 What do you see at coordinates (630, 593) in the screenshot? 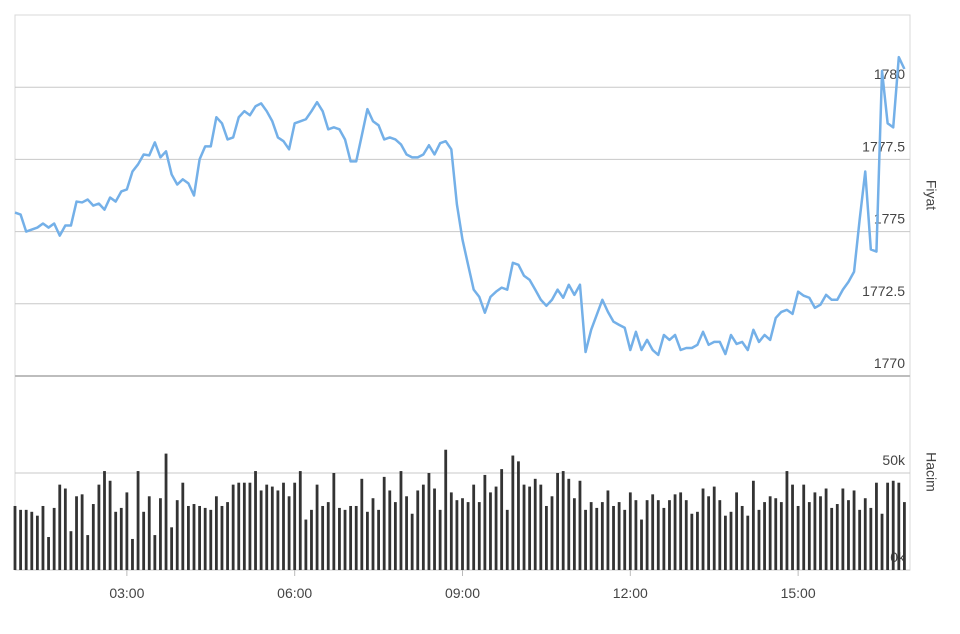
I see `x-tick-label: 12:00` at bounding box center [630, 593].